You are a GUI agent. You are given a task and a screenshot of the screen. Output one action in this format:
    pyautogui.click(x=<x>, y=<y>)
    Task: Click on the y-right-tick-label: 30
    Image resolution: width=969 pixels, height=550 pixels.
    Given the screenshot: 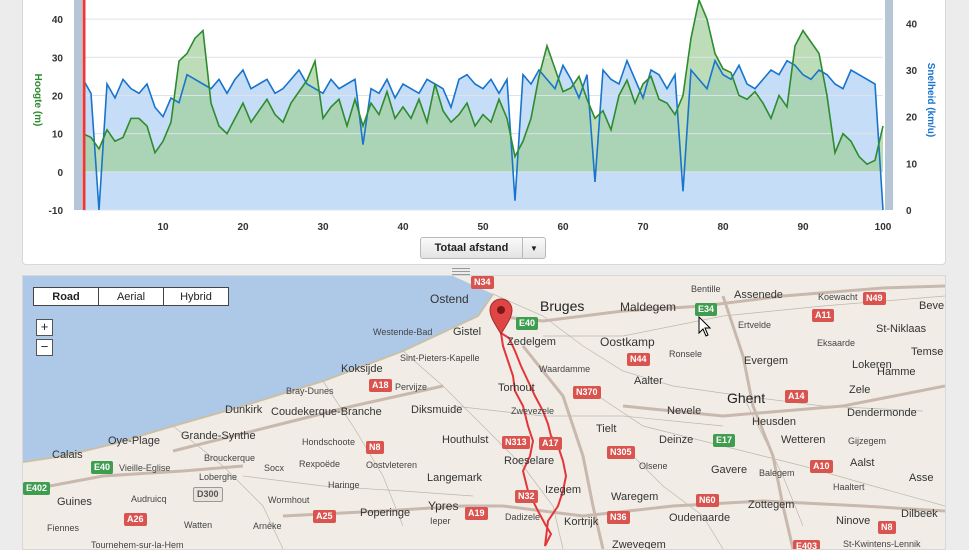 What is the action you would take?
    pyautogui.click(x=912, y=71)
    